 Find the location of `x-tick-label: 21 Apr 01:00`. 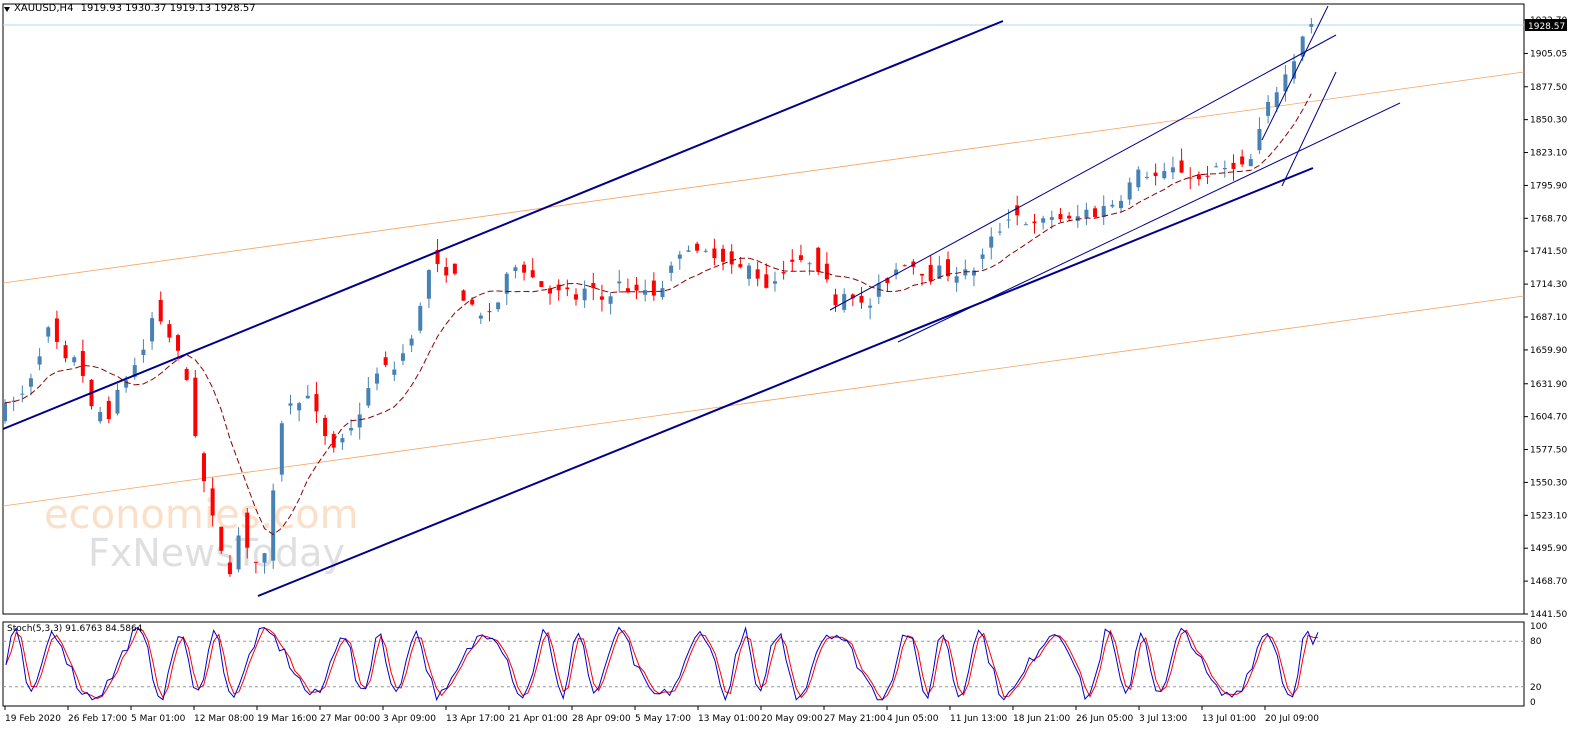

x-tick-label: 21 Apr 01:00 is located at coordinates (538, 719).